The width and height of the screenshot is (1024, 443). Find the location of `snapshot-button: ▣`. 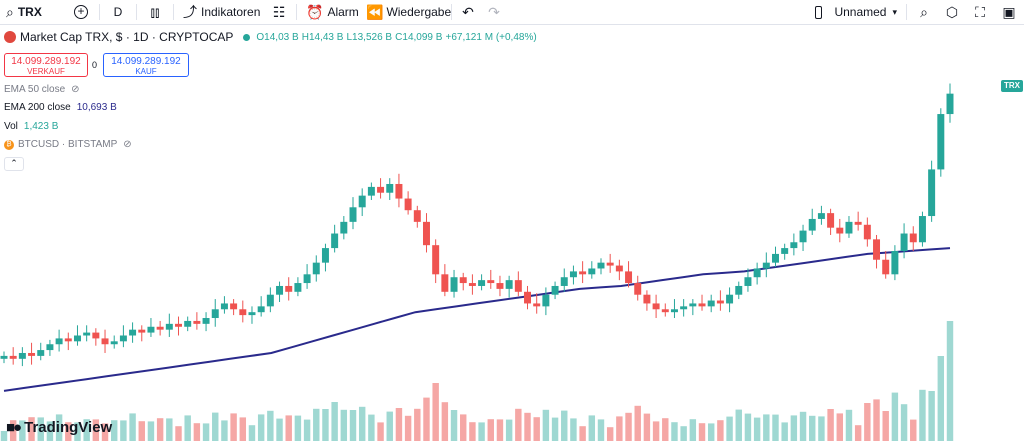

snapshot-button: ▣ is located at coordinates (1009, 12).